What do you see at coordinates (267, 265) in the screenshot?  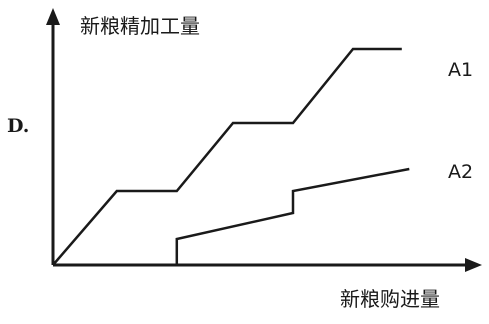 I see `x-axis` at bounding box center [267, 265].